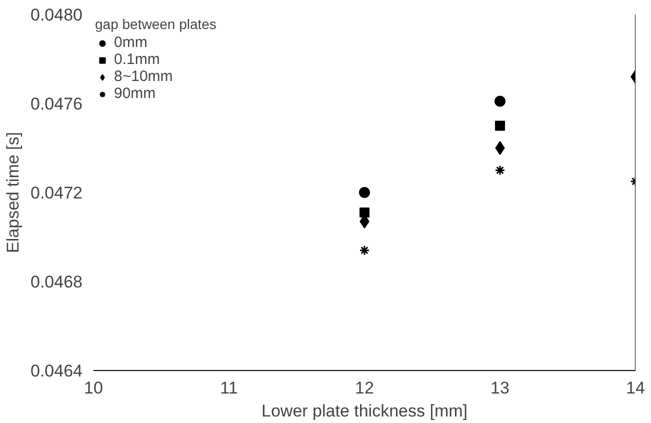  Describe the element at coordinates (365, 411) in the screenshot. I see `x-axis-title: Lower plate thickness [mm]` at that location.